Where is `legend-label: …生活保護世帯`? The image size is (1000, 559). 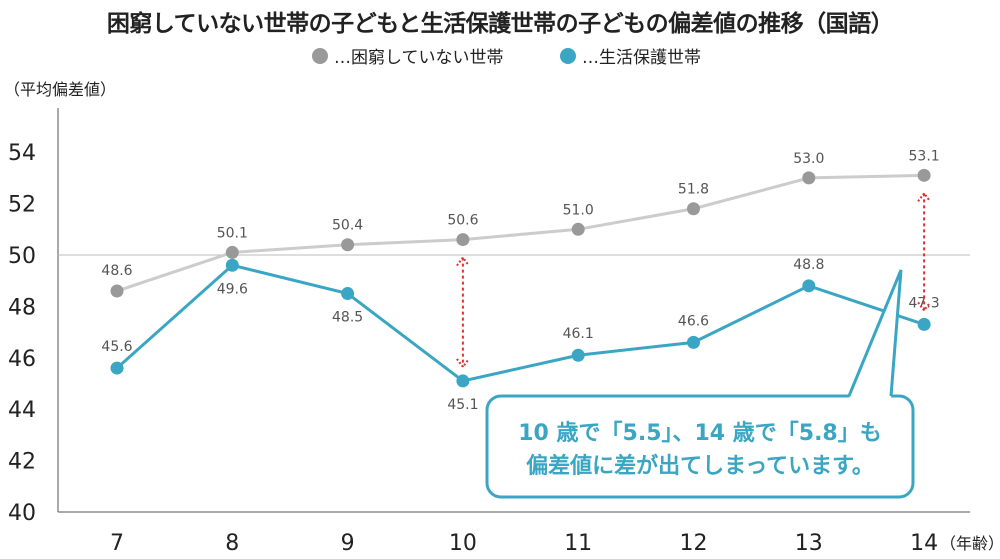 legend-label: …生活保護世帯 is located at coordinates (641, 58).